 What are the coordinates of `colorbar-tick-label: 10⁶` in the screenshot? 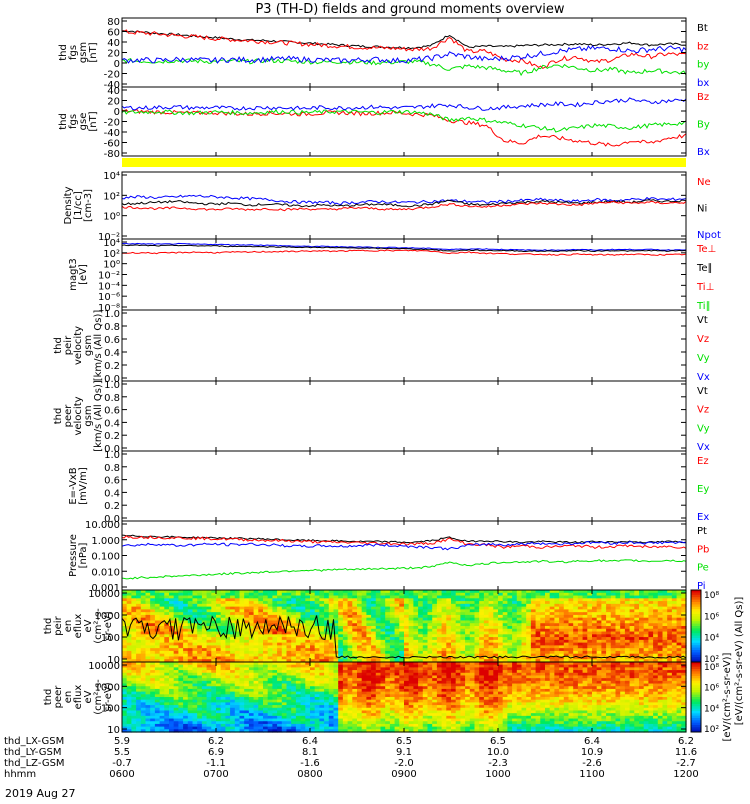 It's located at (711, 617).